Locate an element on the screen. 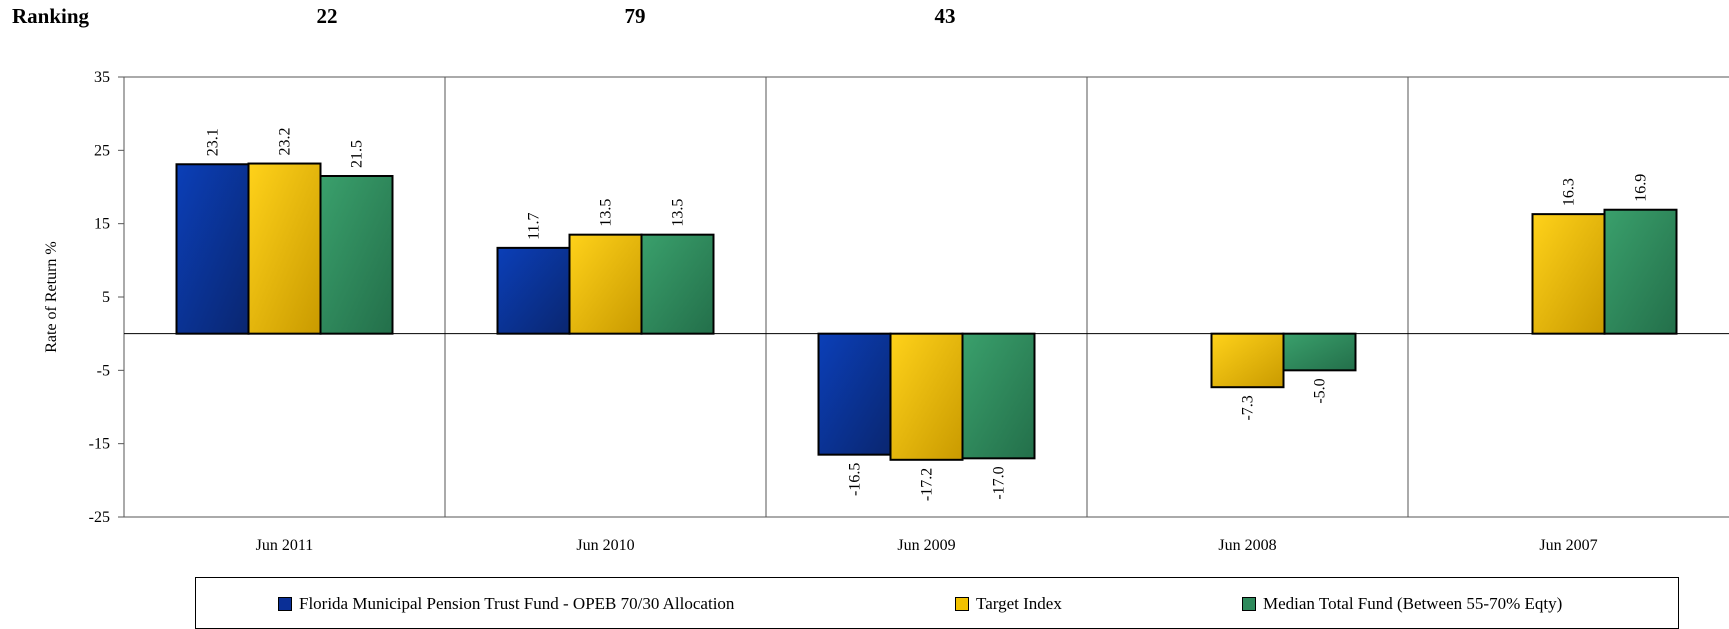 The image size is (1729, 629). legend-label-median: Median Total Fund (Between 55-70% Eqty) is located at coordinates (1413, 603).